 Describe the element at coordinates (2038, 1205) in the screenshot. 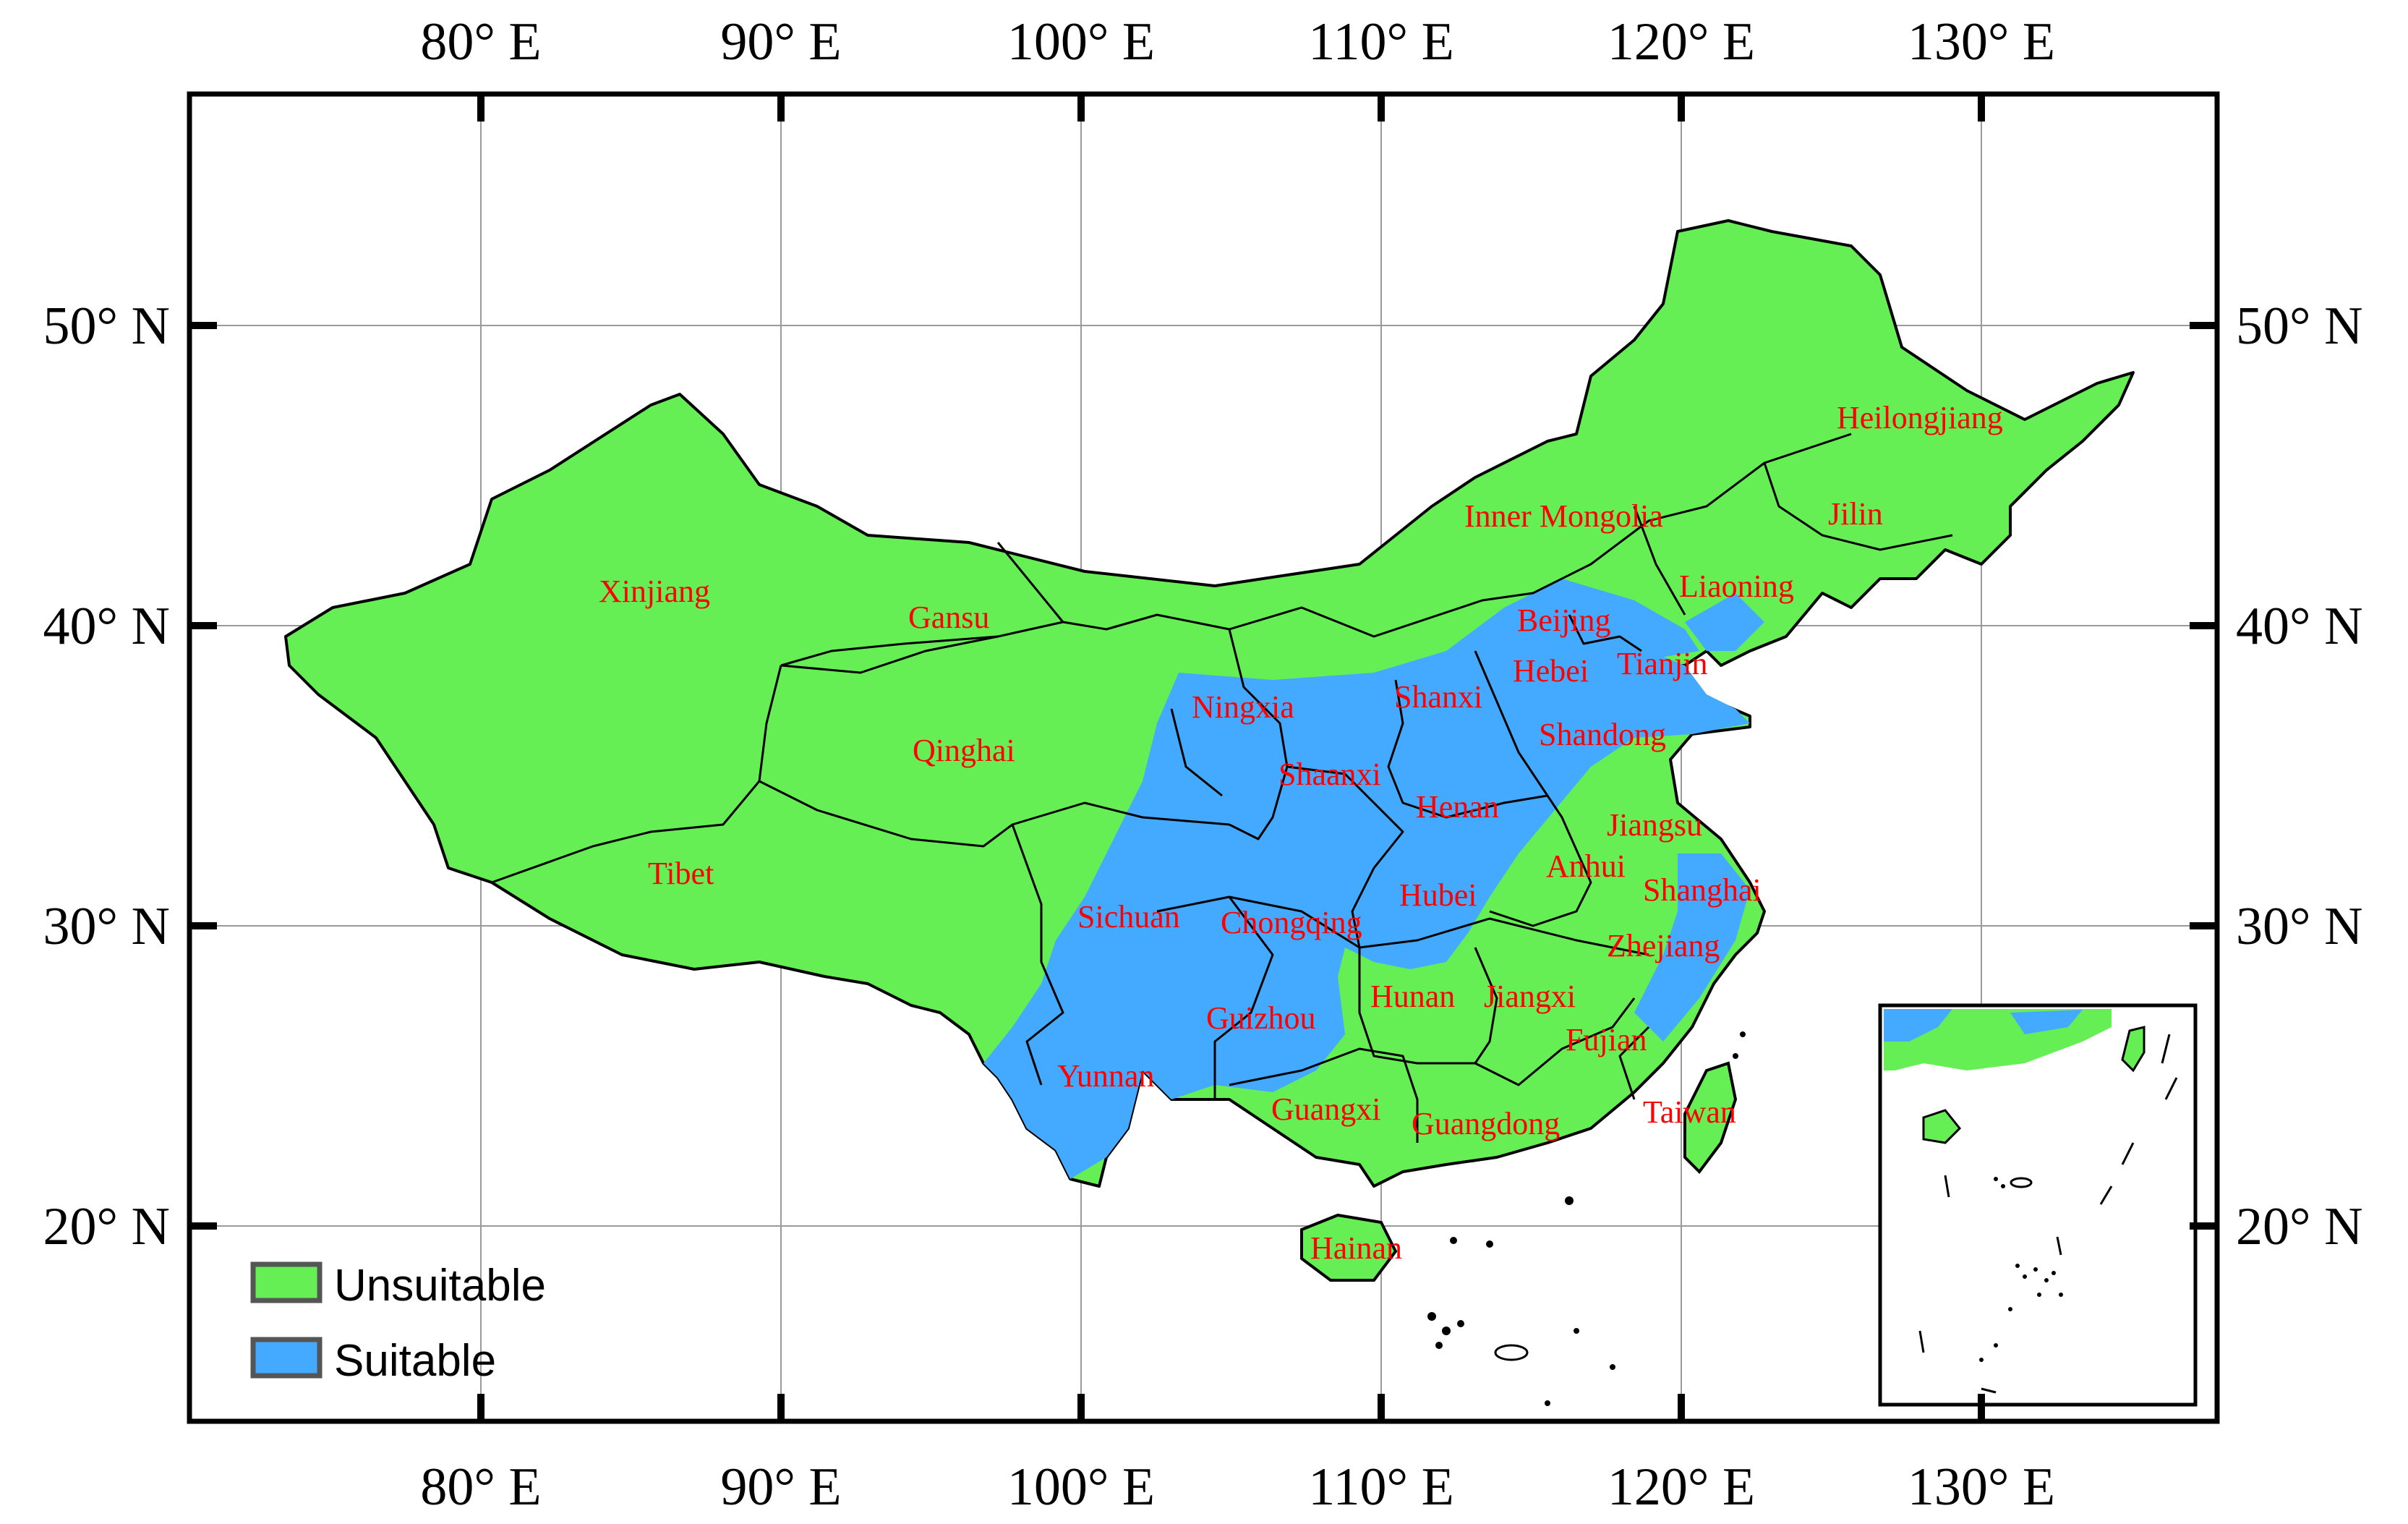

I see `south-china-sea-inset` at that location.